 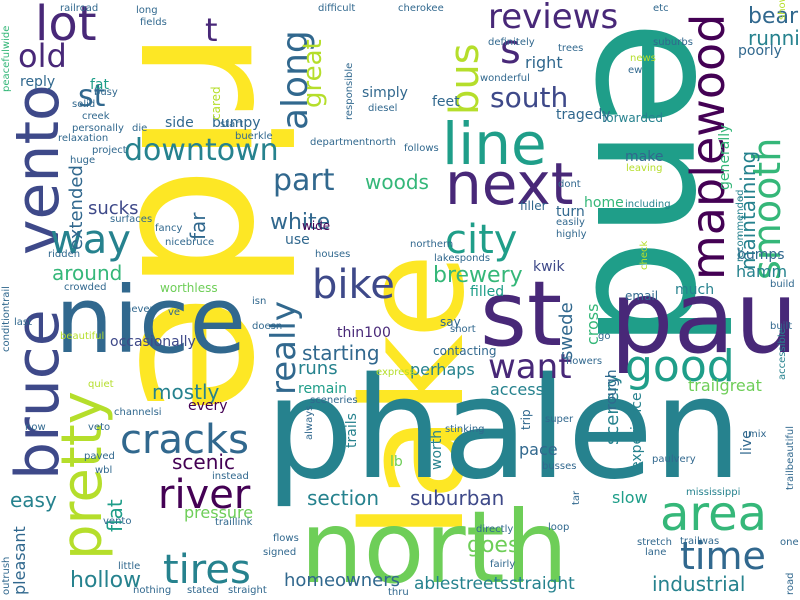 I want to click on word-running: running, so click(x=774, y=38).